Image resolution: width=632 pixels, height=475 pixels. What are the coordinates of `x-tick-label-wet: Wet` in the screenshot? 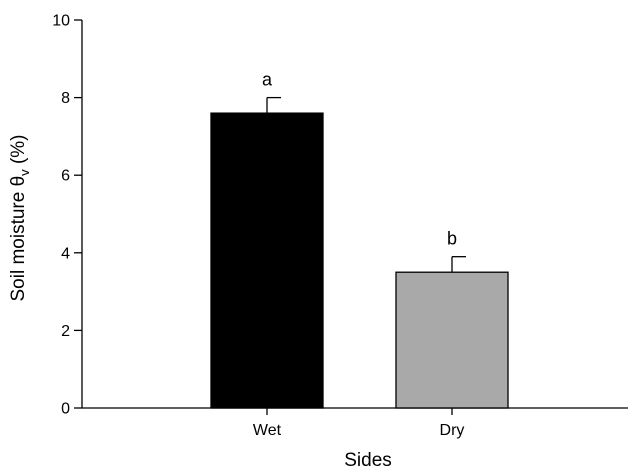 It's located at (267, 430).